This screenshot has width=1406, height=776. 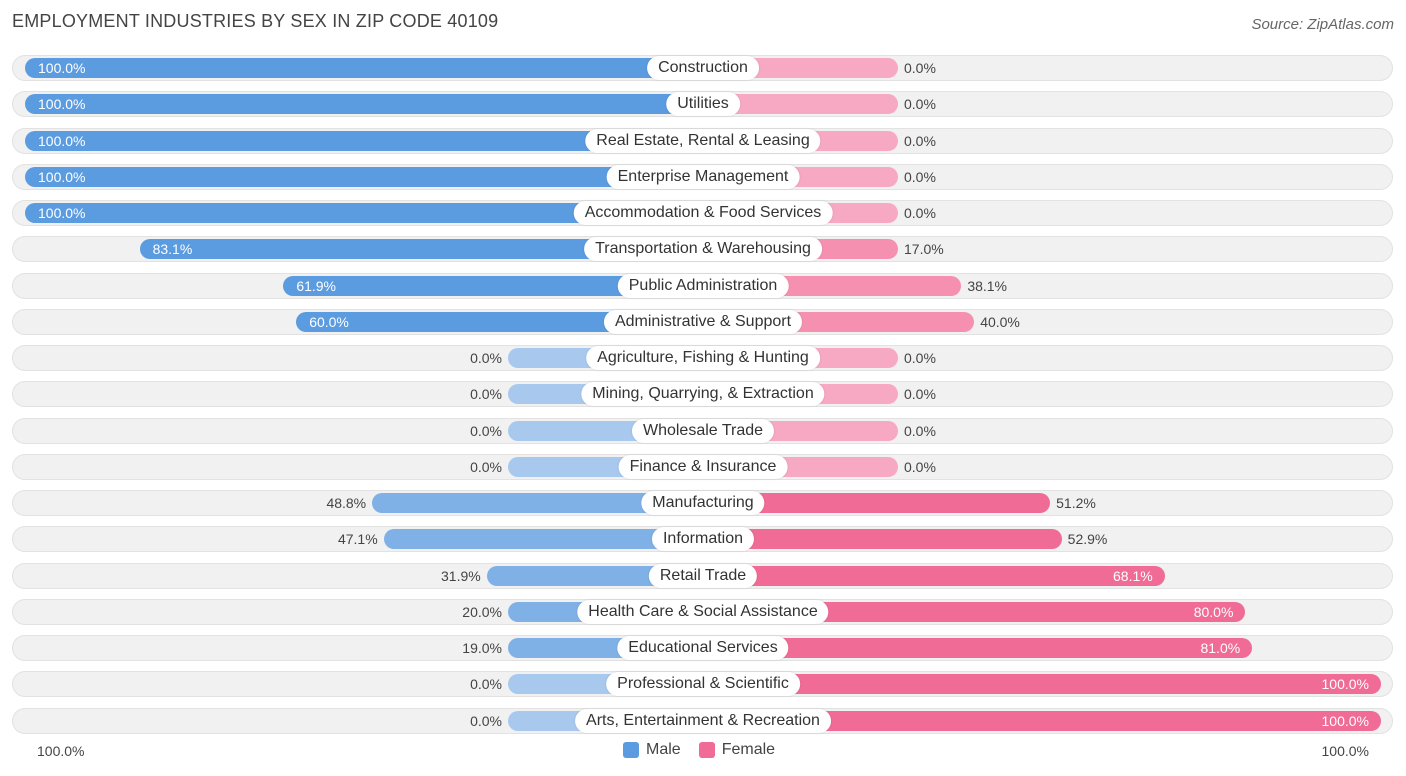 I want to click on value-label-male: 20.0%, so click(x=482, y=611).